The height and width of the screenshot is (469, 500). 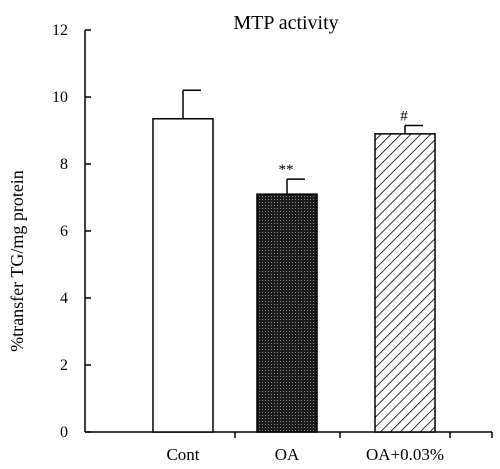 I want to click on y-axis-label: %transfer TG/mg protein, so click(x=17, y=261).